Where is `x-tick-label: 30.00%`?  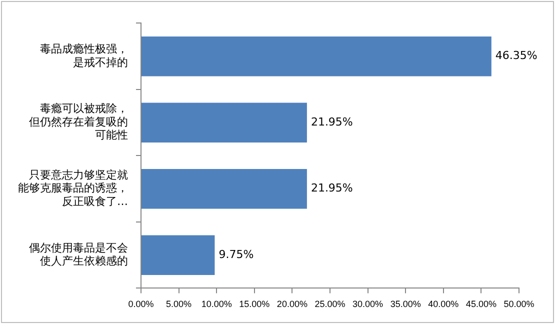
x-tick-label: 30.00% is located at coordinates (368, 304).